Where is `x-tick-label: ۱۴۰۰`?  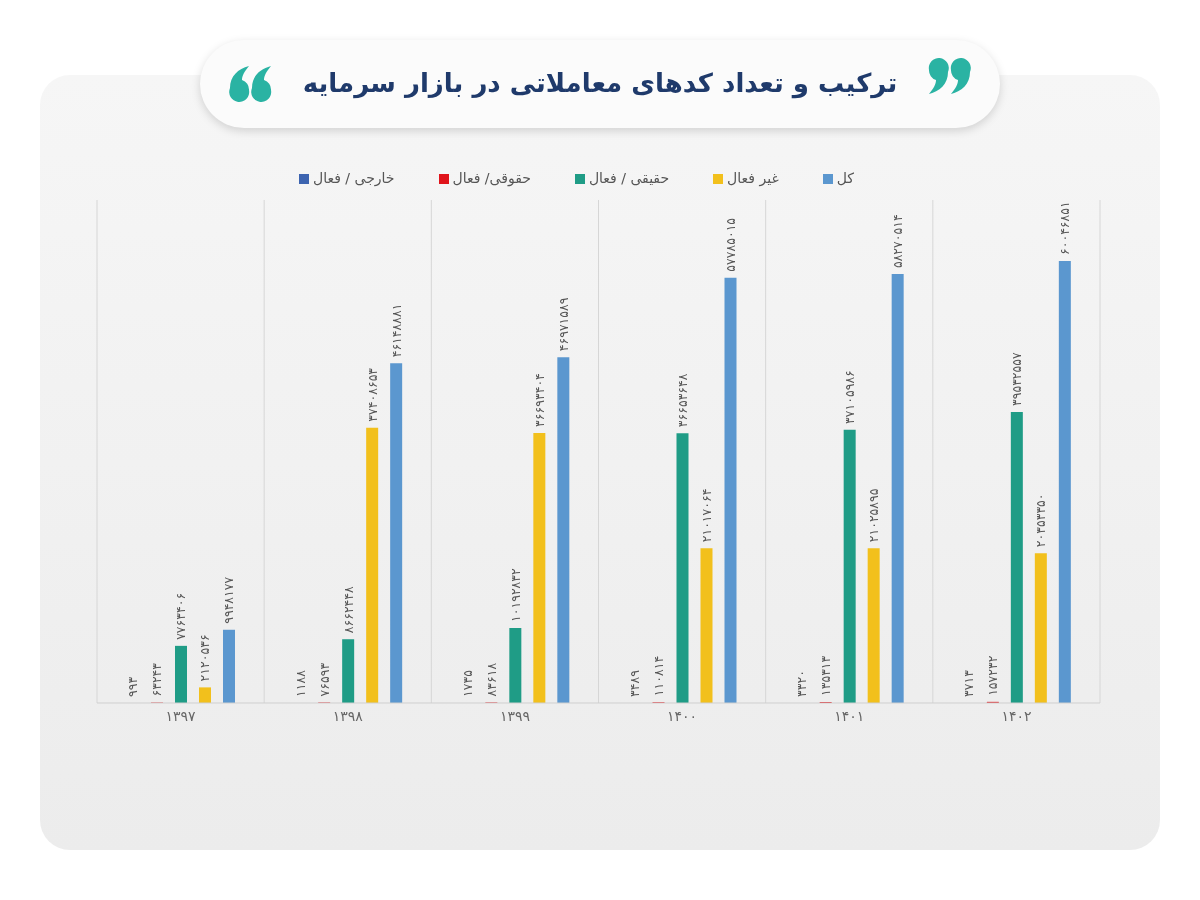 x-tick-label: ۱۴۰۰ is located at coordinates (682, 715).